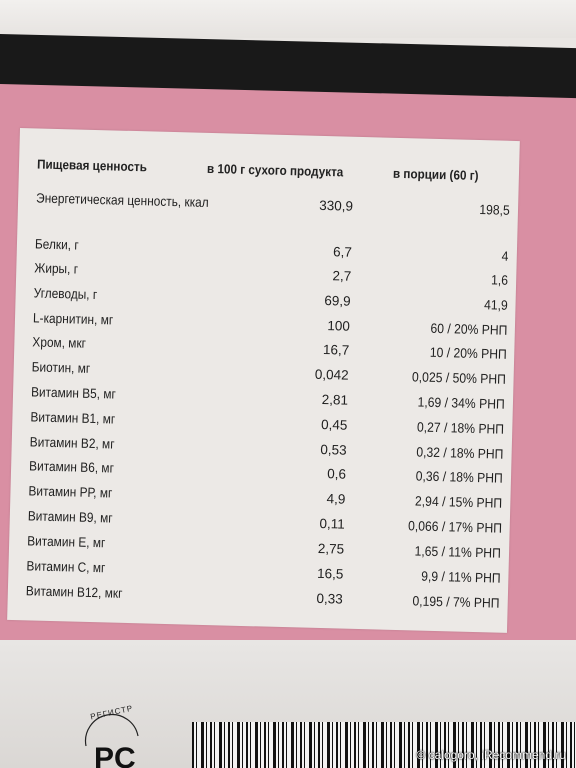 This screenshot has height=768, width=576. I want to click on row-per-portion: 0,066 / 17% РНП, so click(454, 527).